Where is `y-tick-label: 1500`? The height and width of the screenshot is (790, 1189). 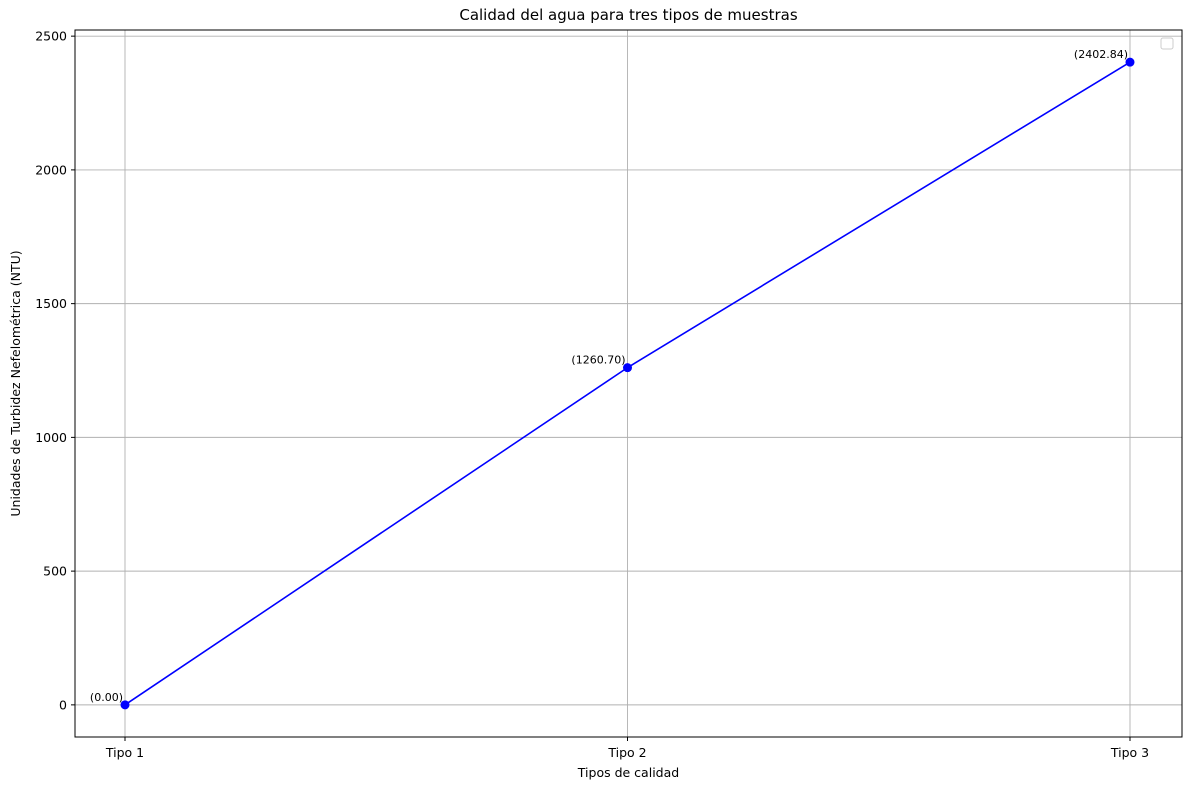
y-tick-label: 1500 is located at coordinates (51, 303).